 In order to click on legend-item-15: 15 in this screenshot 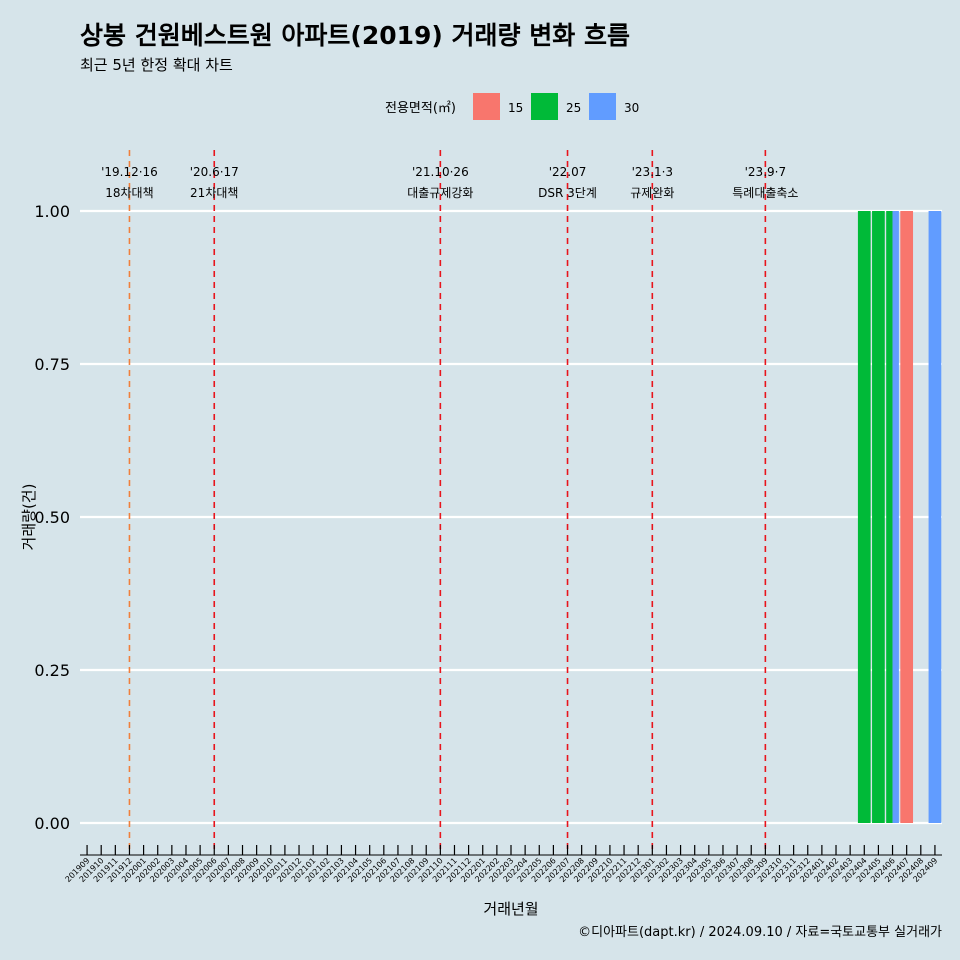, I will do `click(498, 106)`.